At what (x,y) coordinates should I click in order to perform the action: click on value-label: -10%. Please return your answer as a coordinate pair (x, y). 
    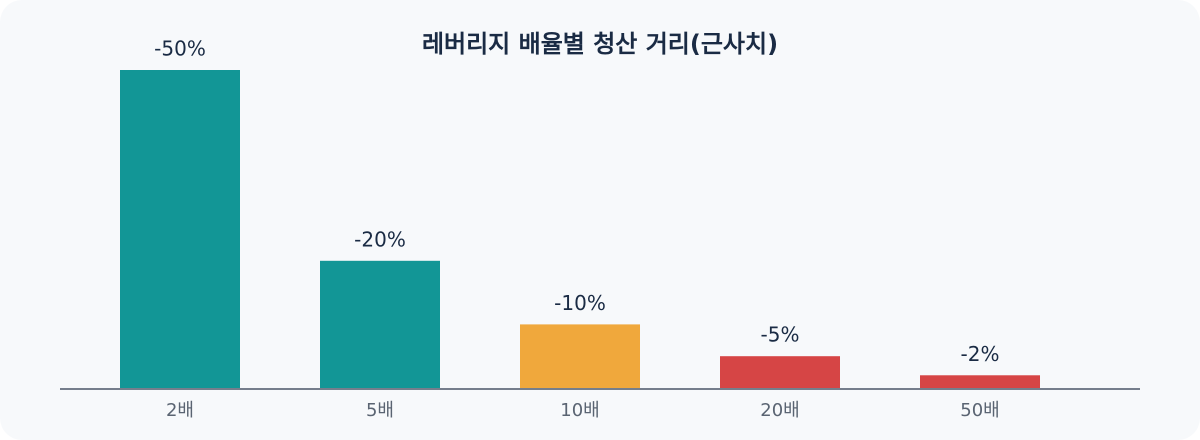
    Looking at the image, I should click on (580, 303).